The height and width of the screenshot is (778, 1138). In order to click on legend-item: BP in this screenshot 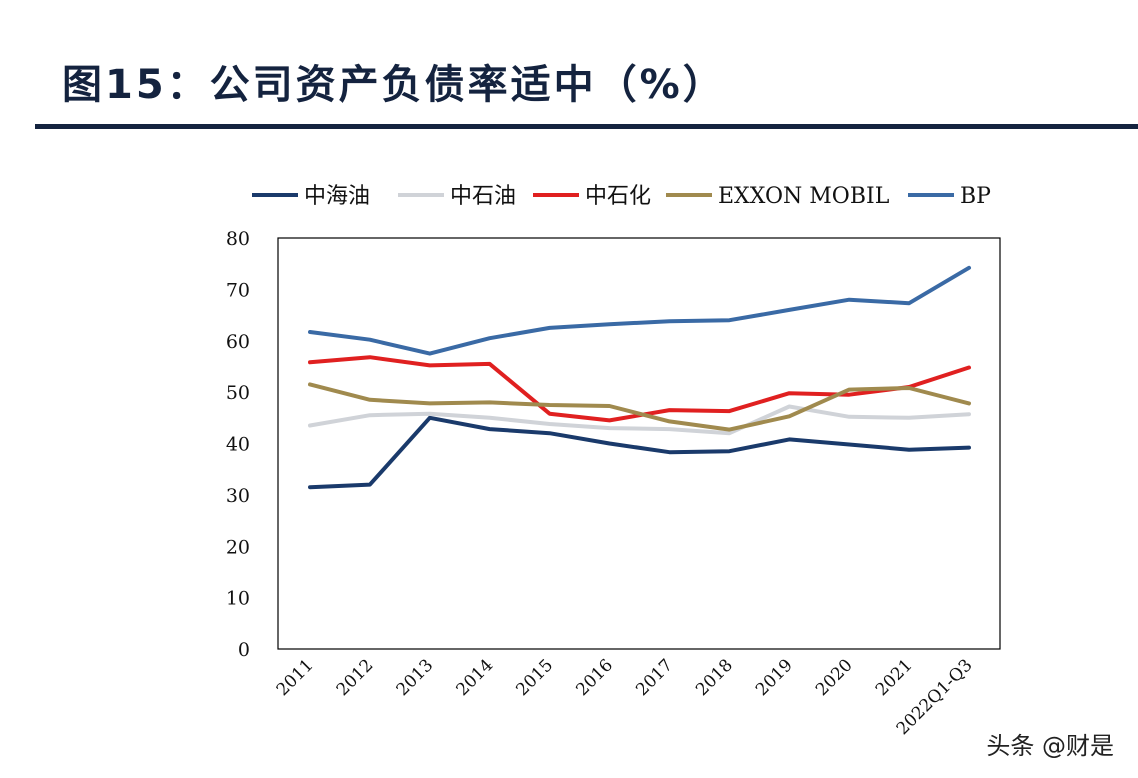, I will do `click(949, 196)`.